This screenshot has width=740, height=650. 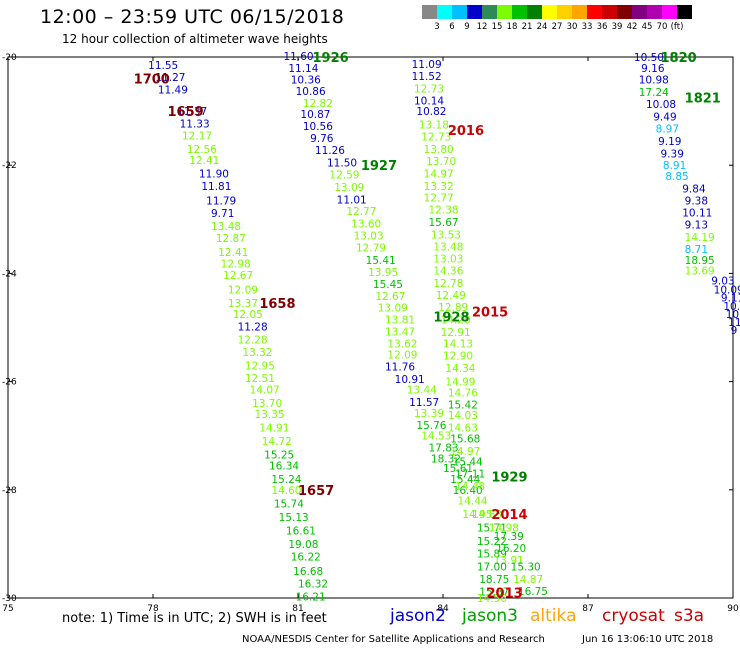 What do you see at coordinates (460, 383) in the screenshot?
I see `wave-height-value: 14.99` at bounding box center [460, 383].